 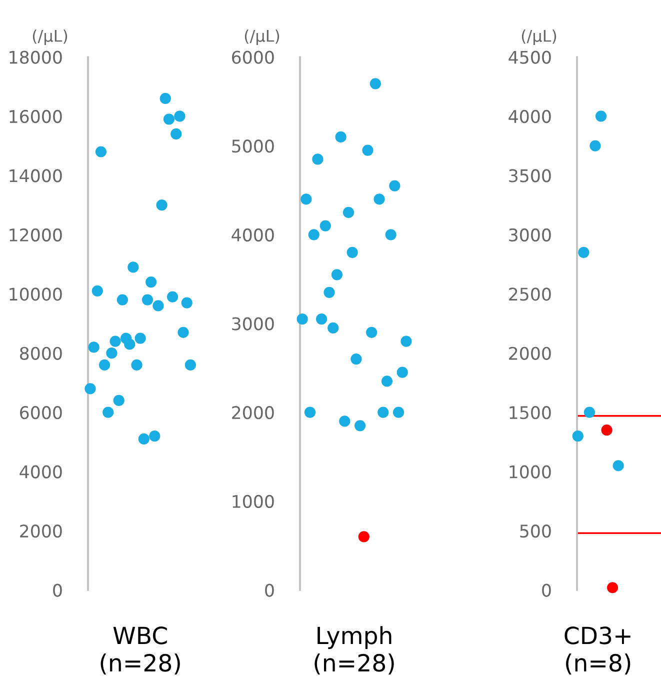 What do you see at coordinates (529, 57) in the screenshot?
I see `y-tick-label: 4500` at bounding box center [529, 57].